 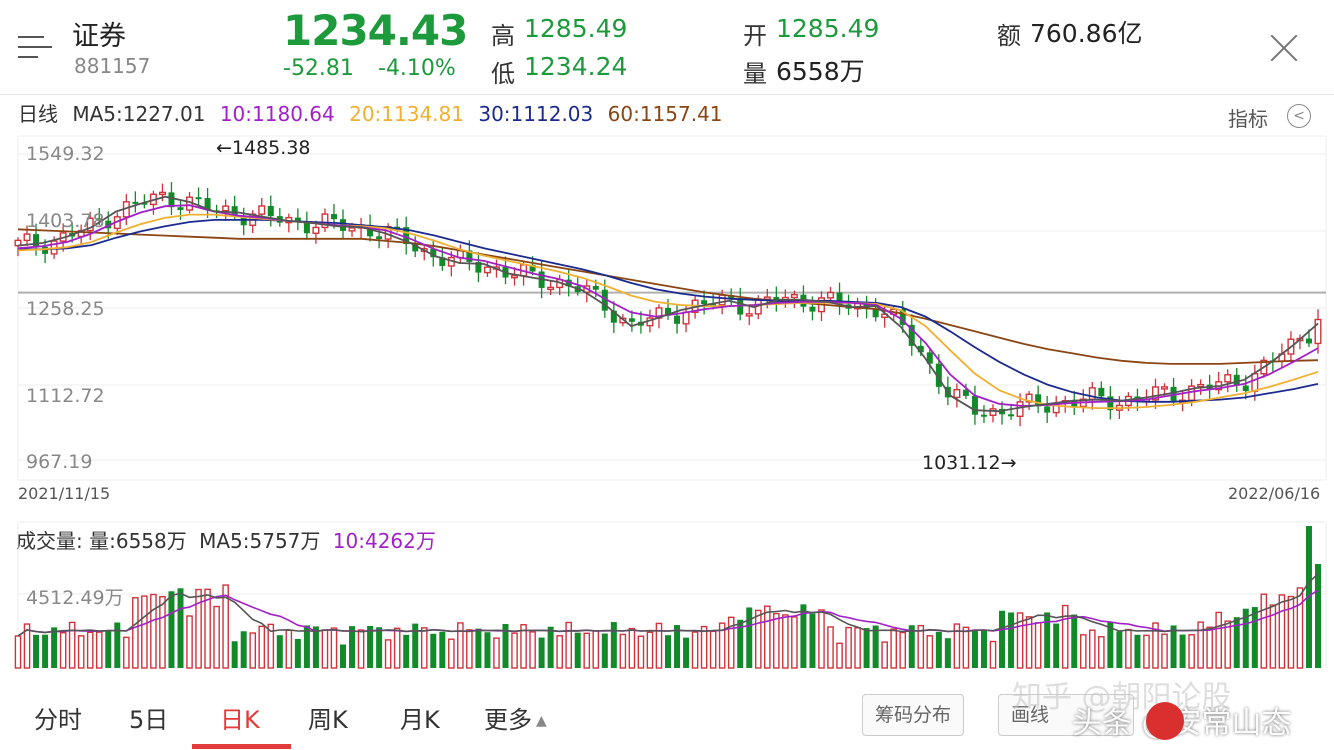 What do you see at coordinates (515, 717) in the screenshot?
I see `tab-more: 更多 ▲` at bounding box center [515, 717].